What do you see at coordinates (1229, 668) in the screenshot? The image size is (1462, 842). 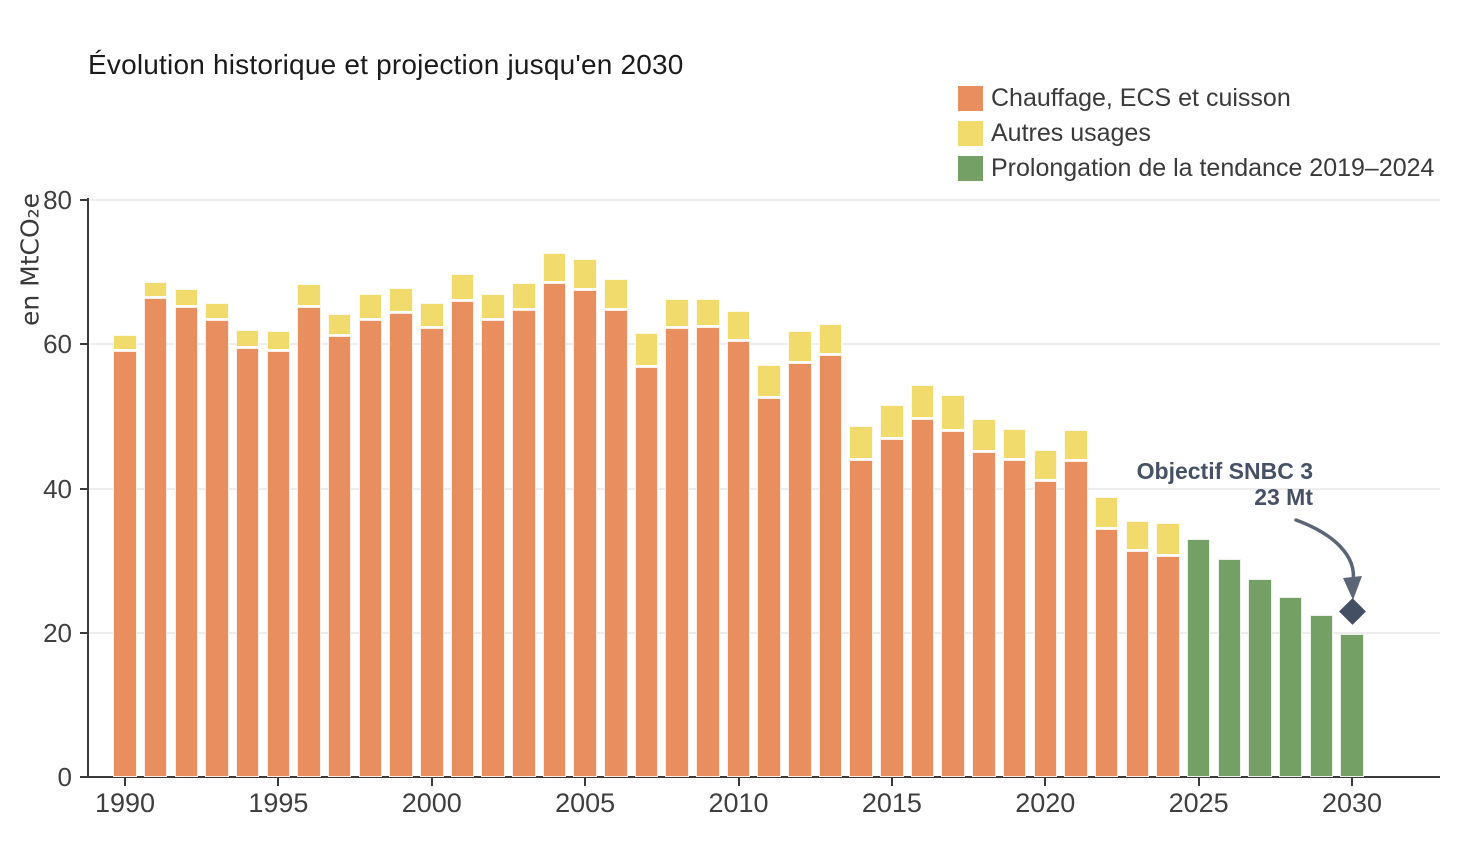 I see `bar-prolongation-tendance-2026` at bounding box center [1229, 668].